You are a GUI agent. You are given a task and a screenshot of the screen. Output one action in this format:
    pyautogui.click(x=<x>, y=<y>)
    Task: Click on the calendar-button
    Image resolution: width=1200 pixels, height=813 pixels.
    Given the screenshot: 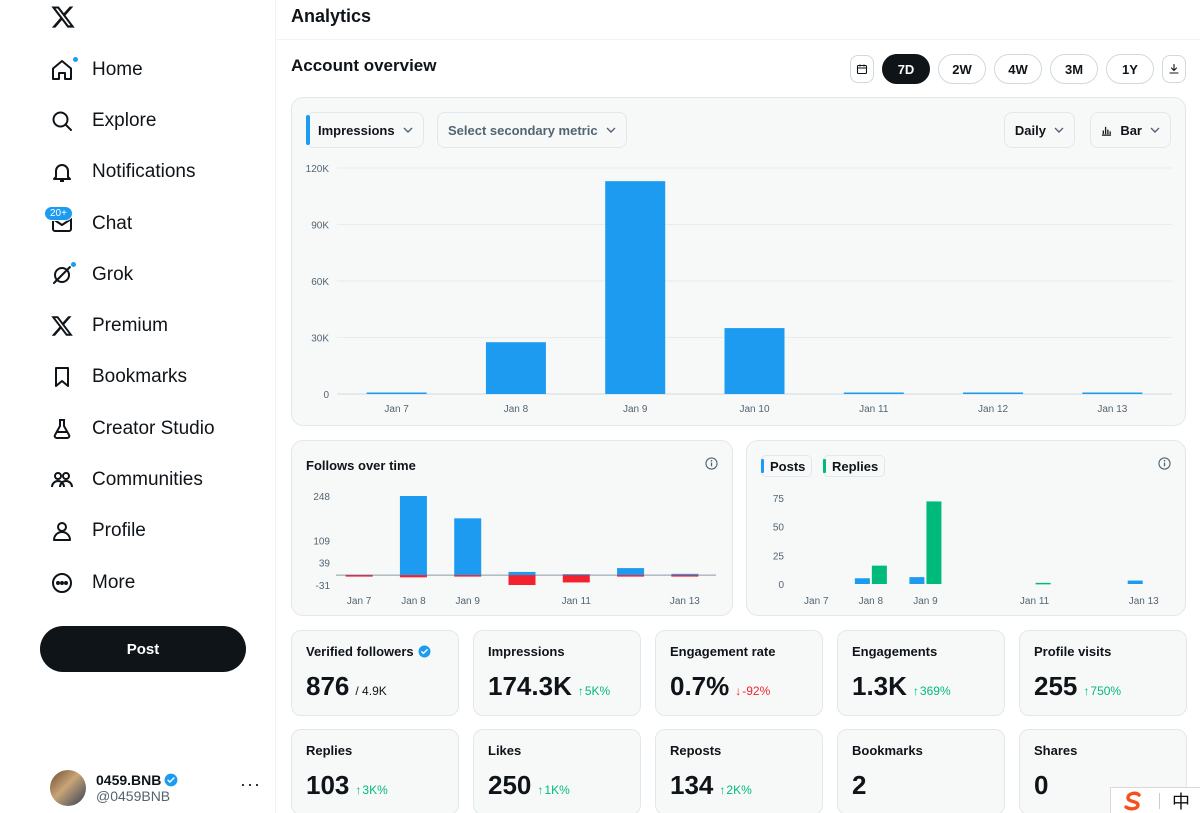 What is the action you would take?
    pyautogui.click(x=862, y=69)
    